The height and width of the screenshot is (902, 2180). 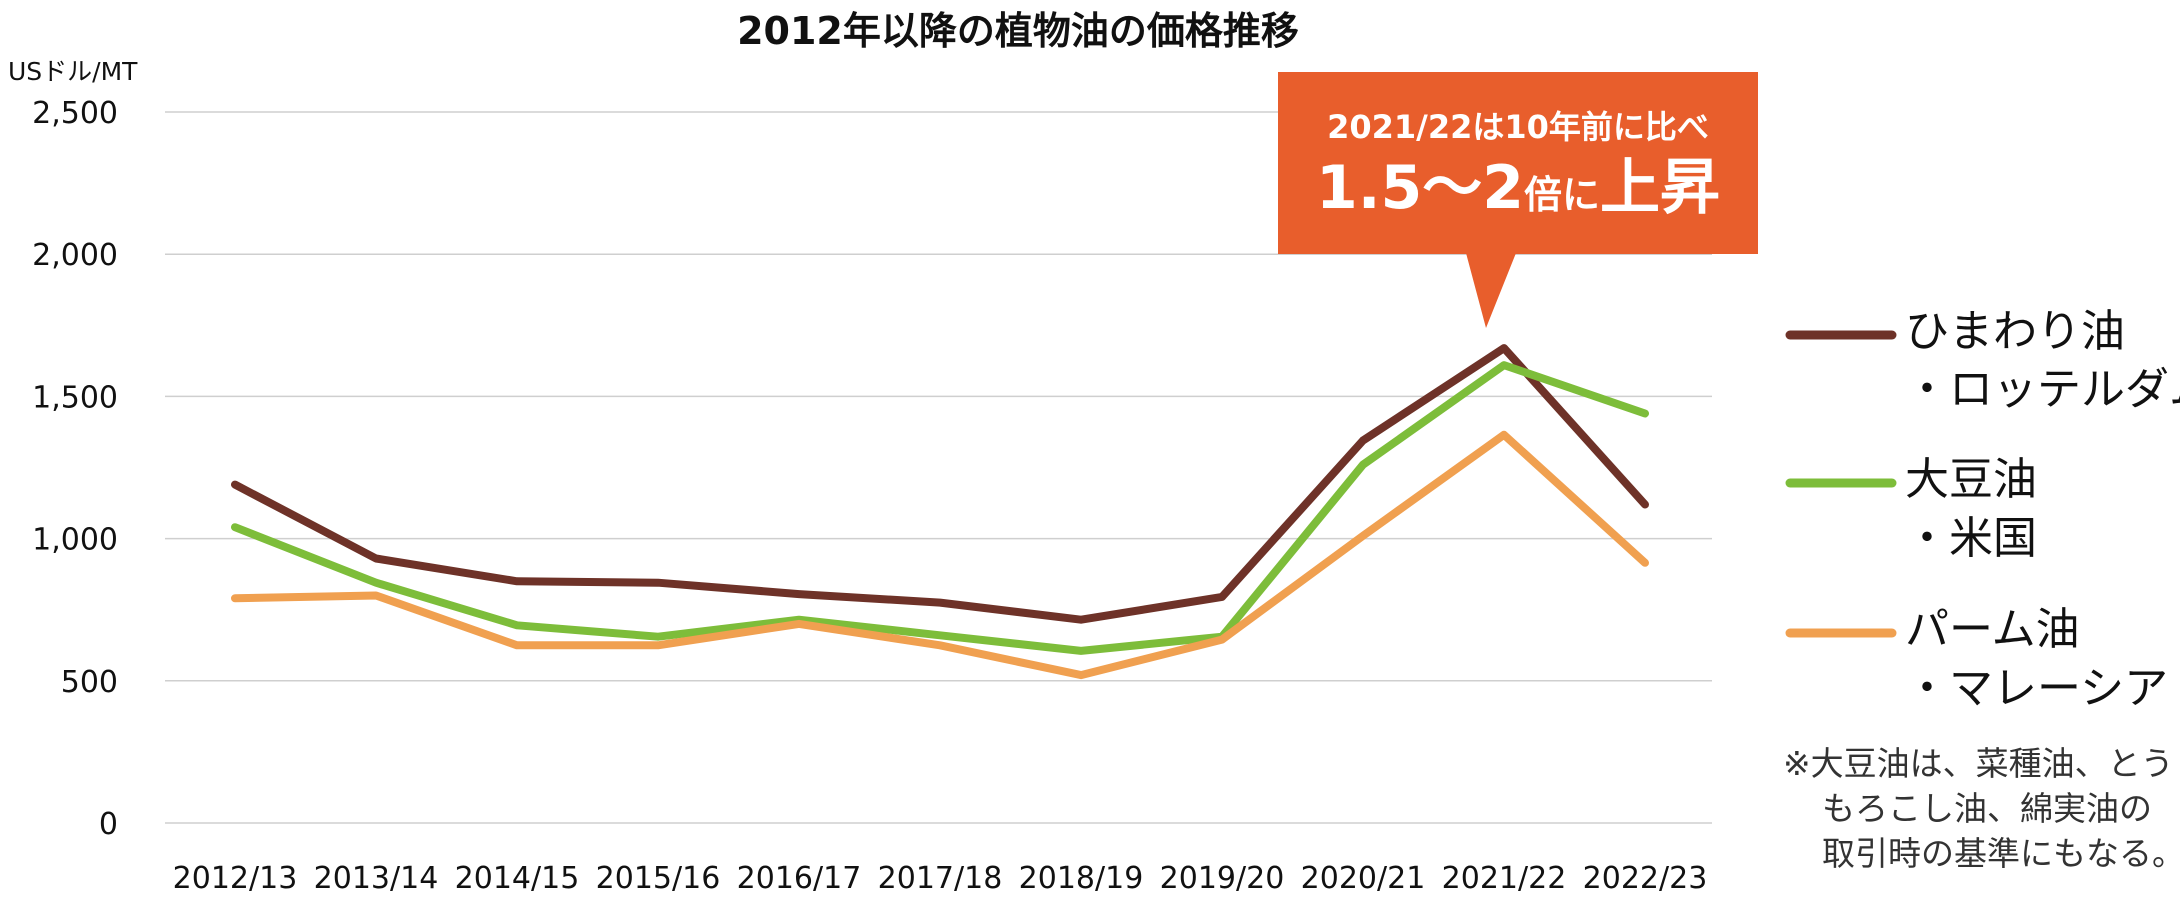 I want to click on callout-line2: 1.5～2倍に上昇, so click(x=1518, y=188).